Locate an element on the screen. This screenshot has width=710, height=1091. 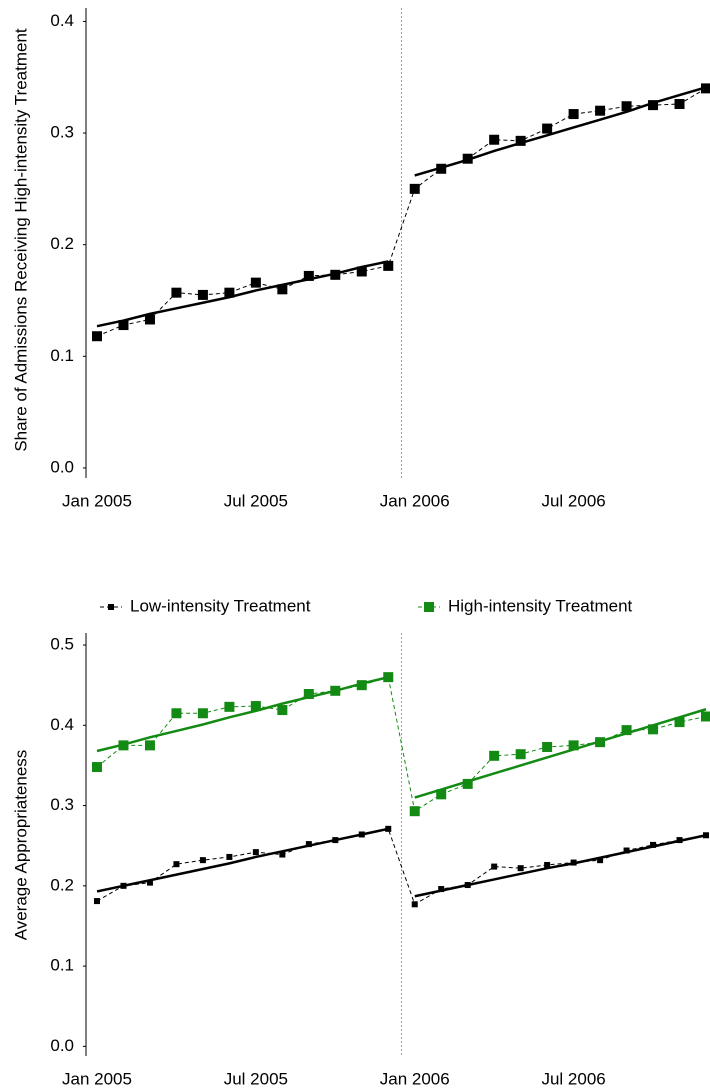
legend-label: Low-intensity Treatment is located at coordinates (220, 605).